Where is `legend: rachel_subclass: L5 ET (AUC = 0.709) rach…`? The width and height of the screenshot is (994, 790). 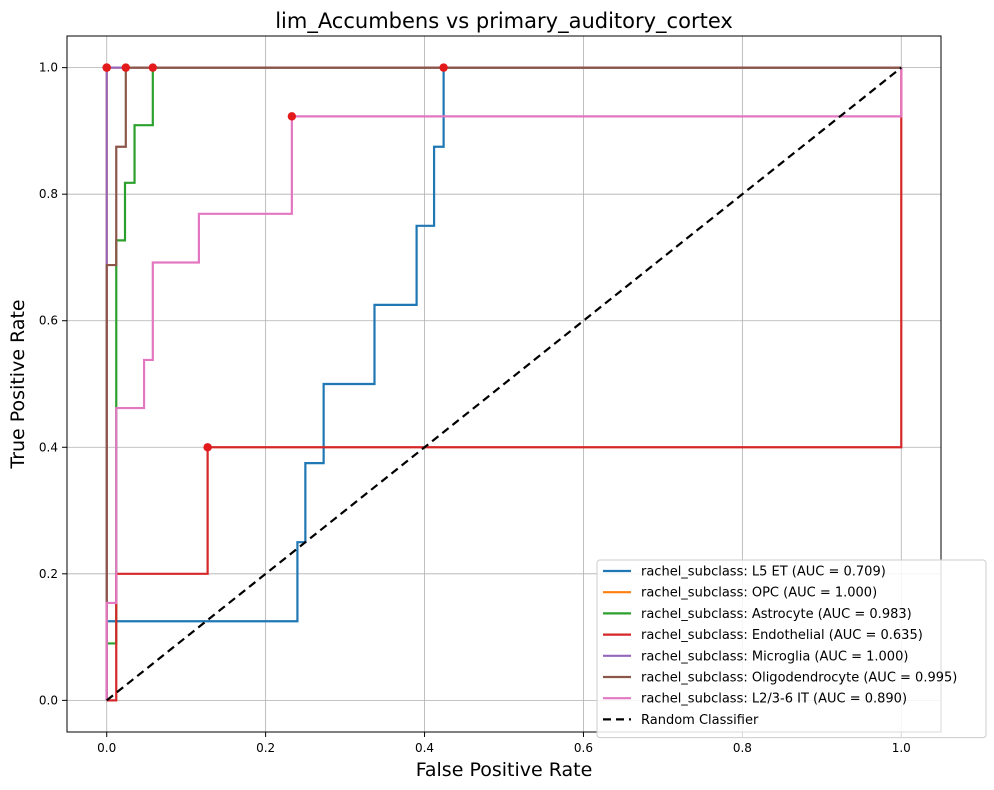
legend: rachel_subclass: L5 ET (AUC = 0.709) rach… is located at coordinates (791, 649).